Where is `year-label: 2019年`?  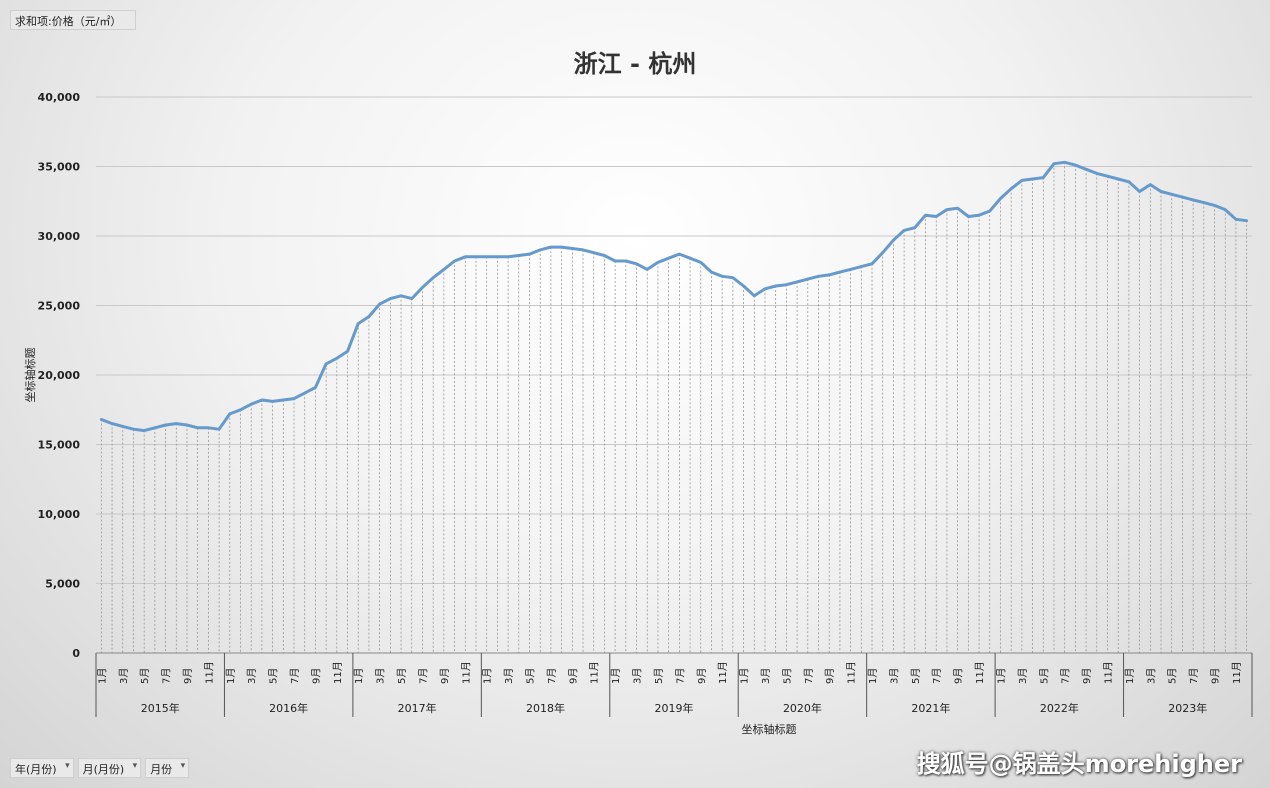 year-label: 2019年 is located at coordinates (674, 708).